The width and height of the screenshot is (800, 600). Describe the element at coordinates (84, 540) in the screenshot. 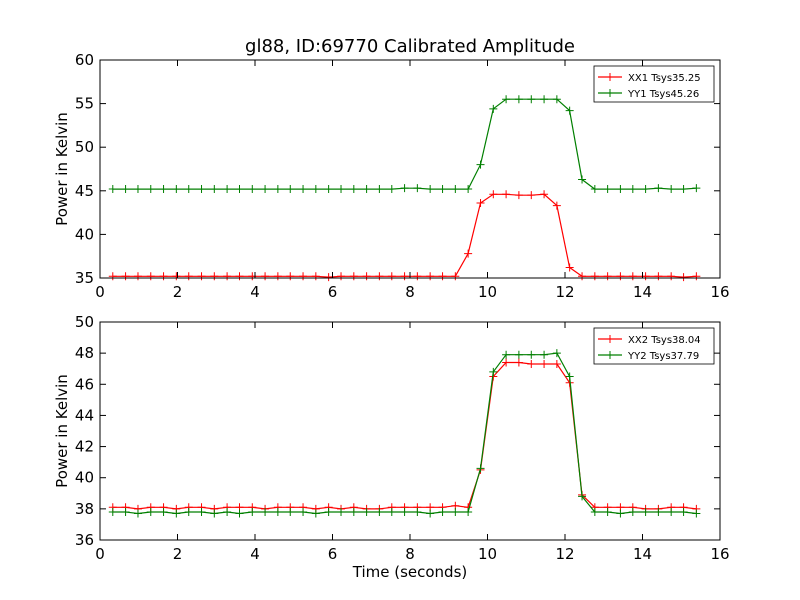

I see `y-tick-label: 36` at that location.